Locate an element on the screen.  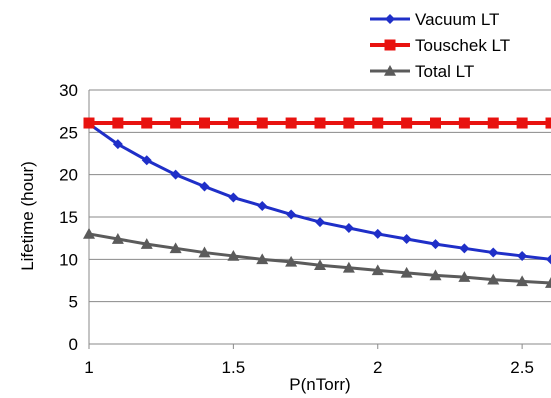
legend: Vacuum LT Touschek LT Total LT is located at coordinates (440, 45).